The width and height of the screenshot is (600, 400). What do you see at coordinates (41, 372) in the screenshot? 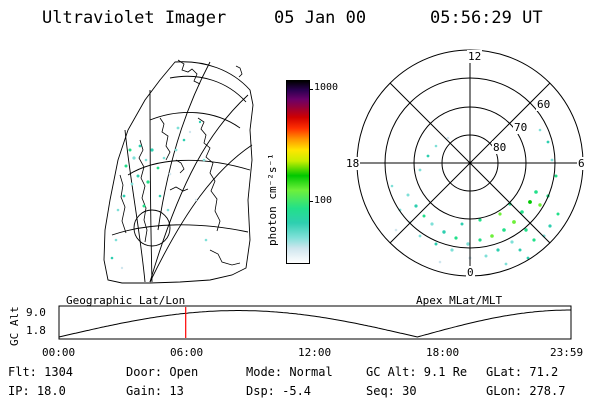
I see `flight-readout: Flt: 1304` at bounding box center [41, 372].